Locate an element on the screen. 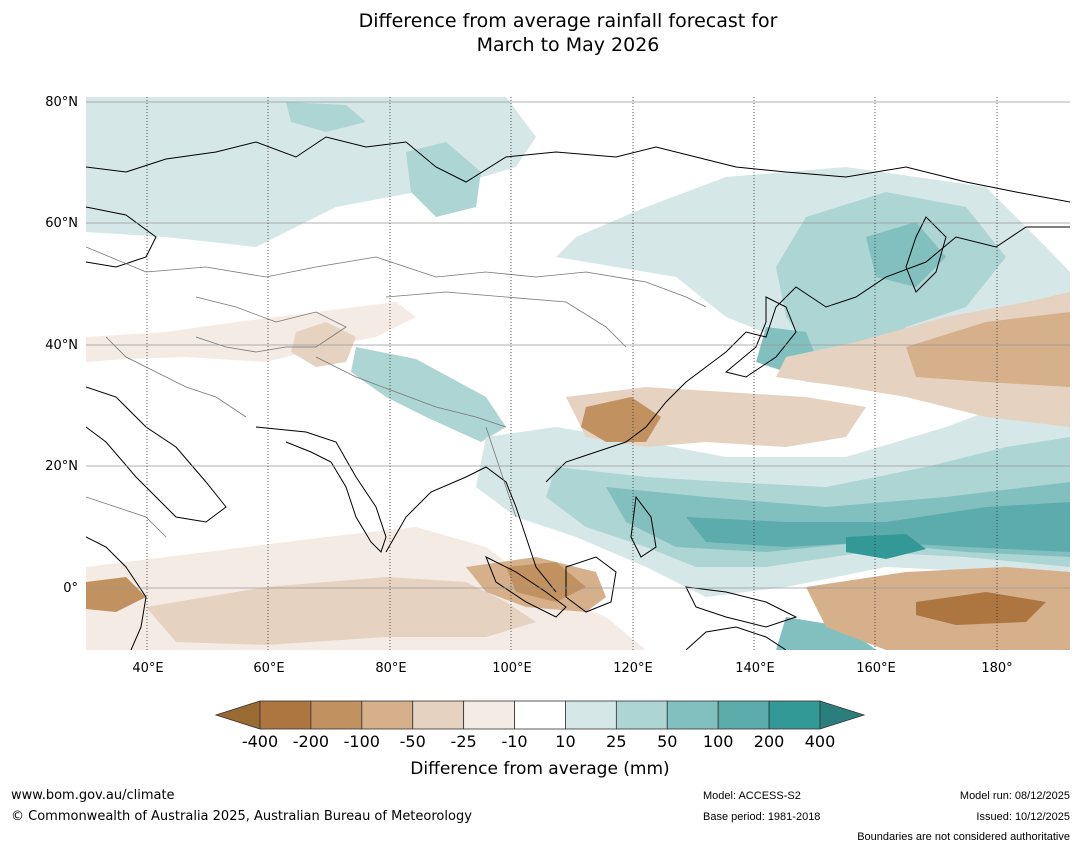  wet-region-arctic-core is located at coordinates (443, 179).